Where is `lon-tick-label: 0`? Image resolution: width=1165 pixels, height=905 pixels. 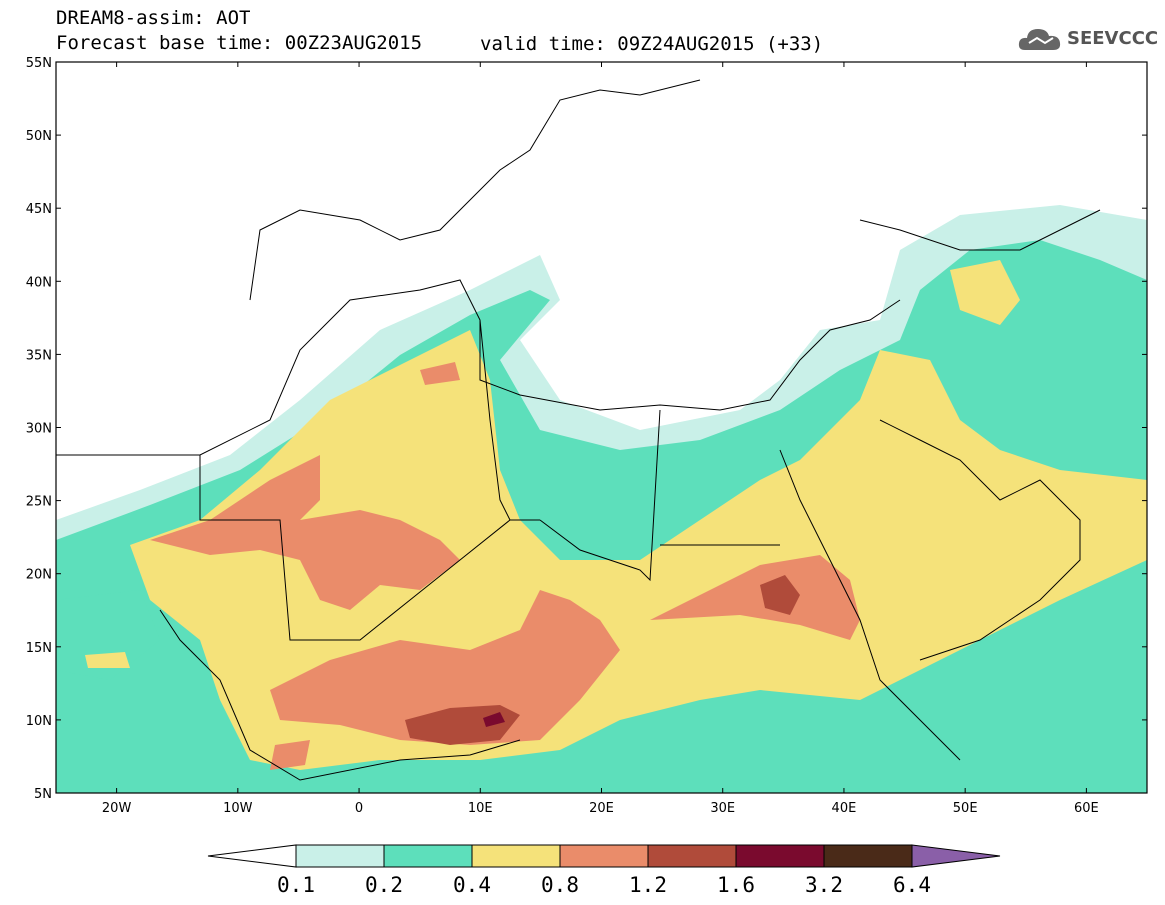
lon-tick-label: 0 is located at coordinates (359, 808).